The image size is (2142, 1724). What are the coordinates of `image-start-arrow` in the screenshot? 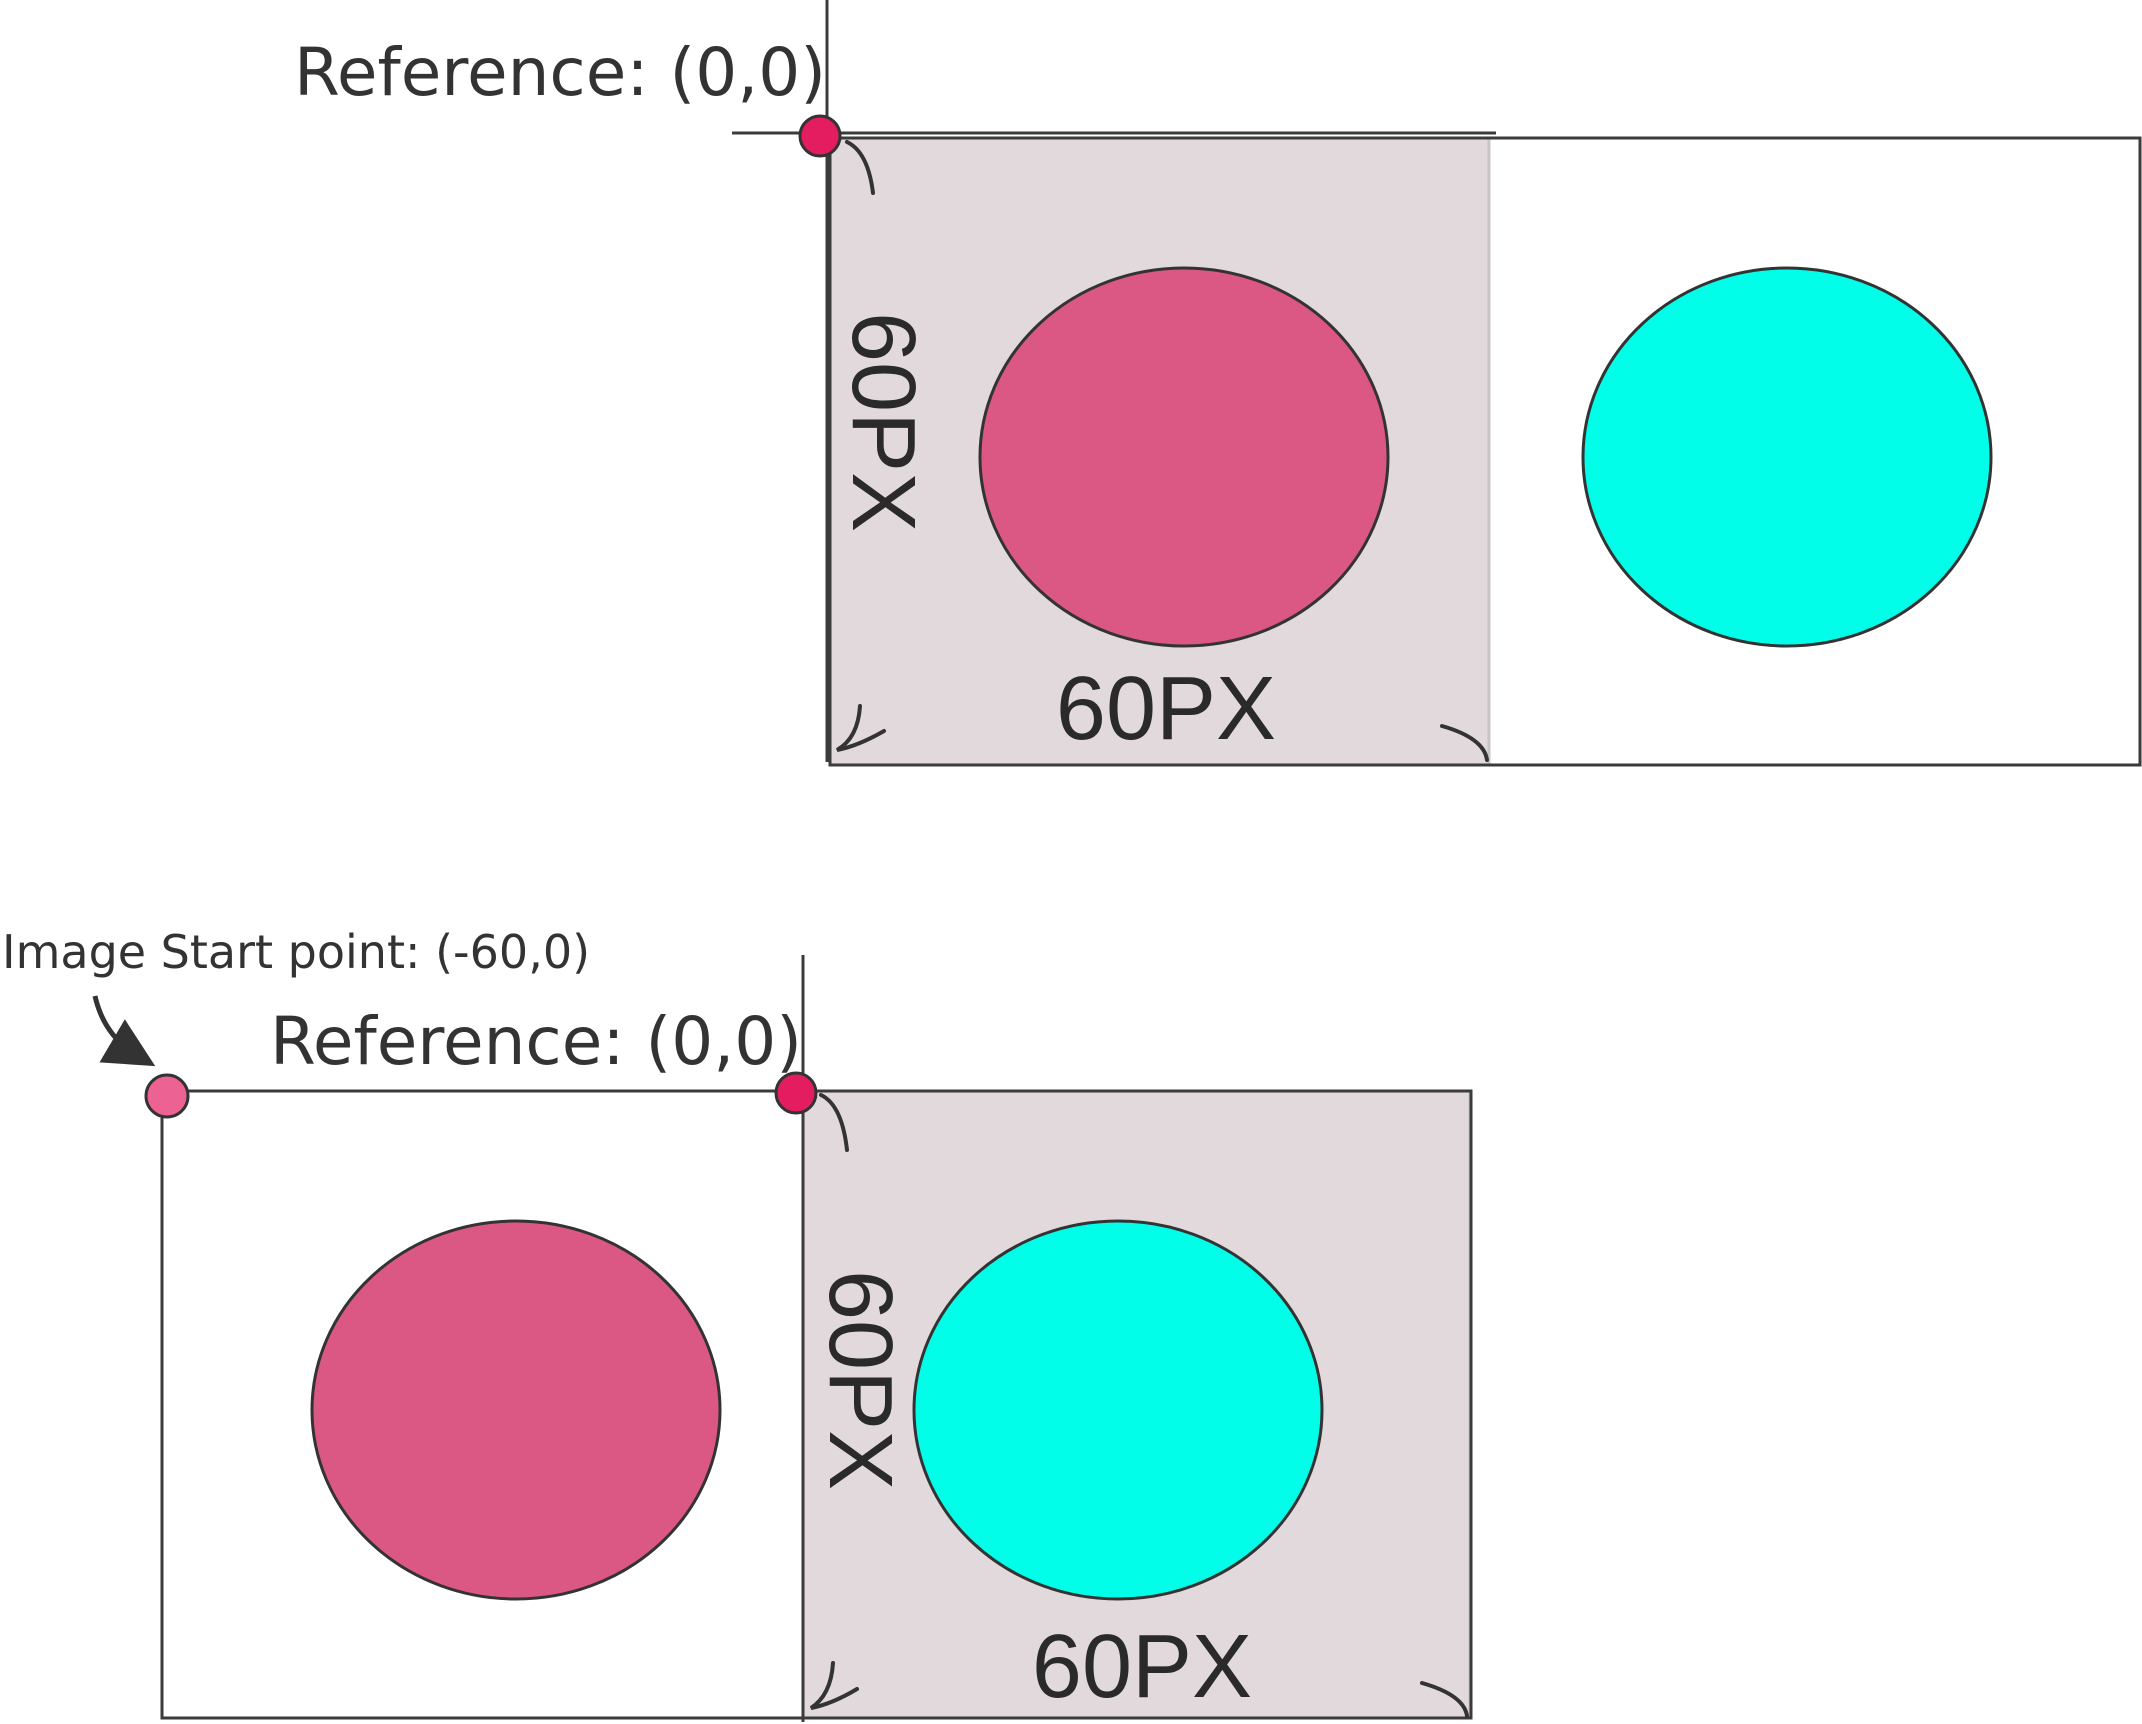 It's located at (124, 1031).